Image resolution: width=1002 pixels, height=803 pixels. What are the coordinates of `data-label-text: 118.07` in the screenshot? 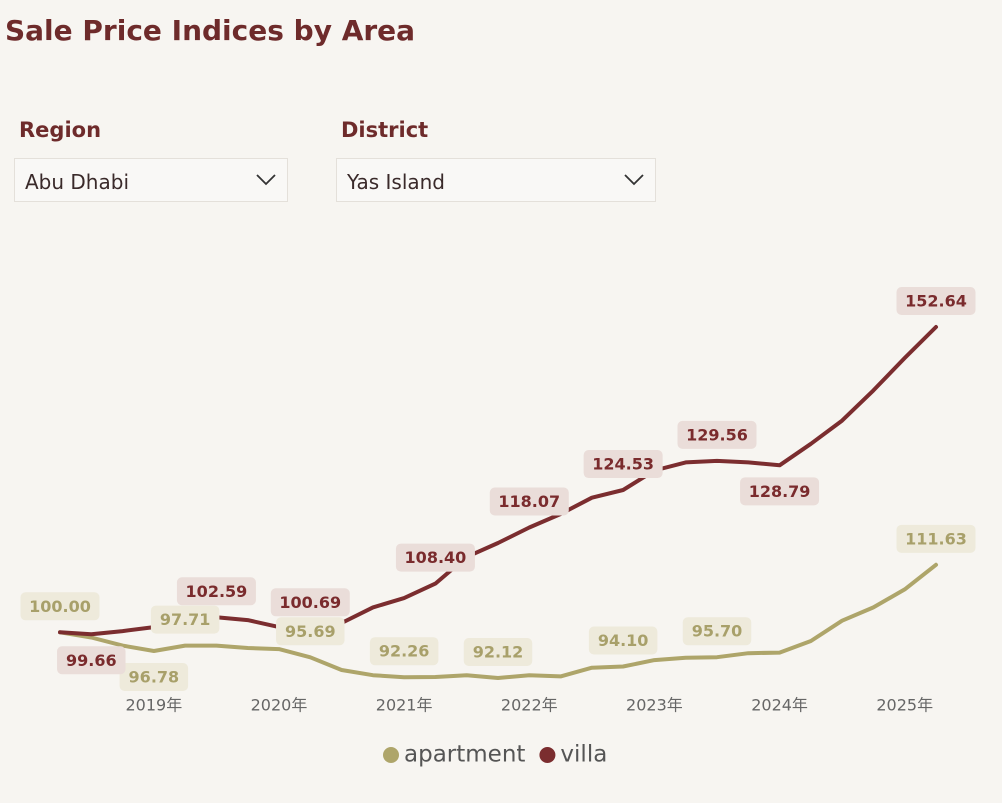 It's located at (529, 501).